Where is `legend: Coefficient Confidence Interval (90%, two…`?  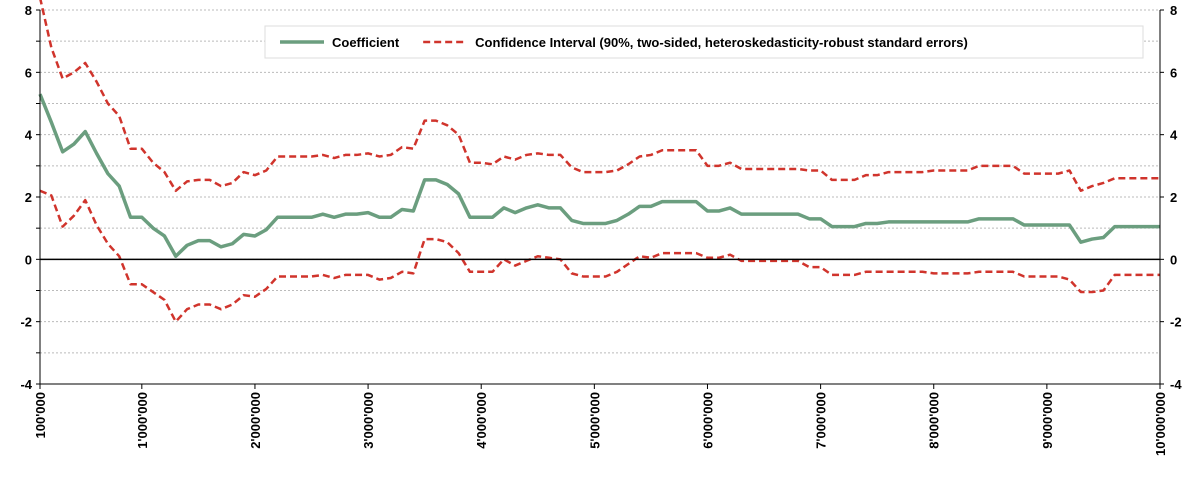
legend: Coefficient Confidence Interval (90%, two… is located at coordinates (704, 42).